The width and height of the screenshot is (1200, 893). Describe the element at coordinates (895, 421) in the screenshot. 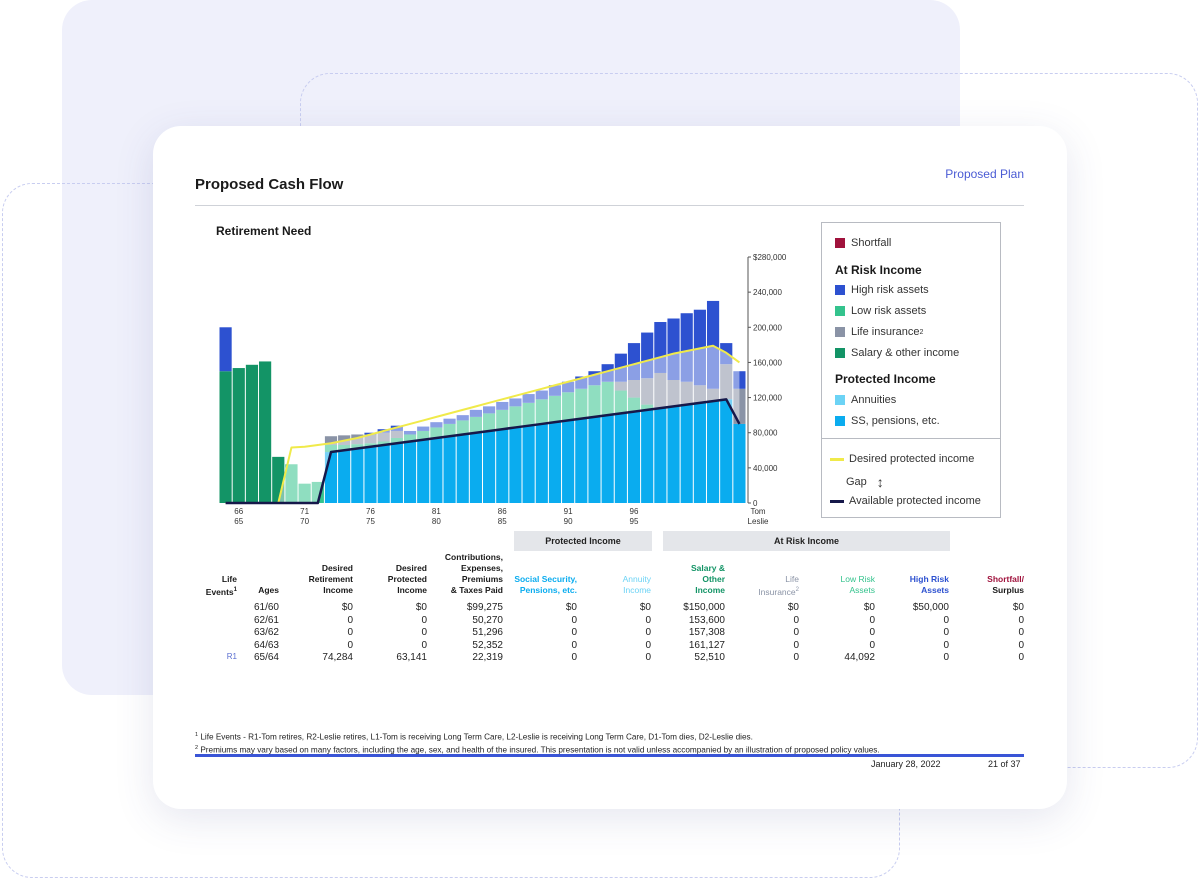

I see `legend-label: SS, pensions, etc.` at that location.